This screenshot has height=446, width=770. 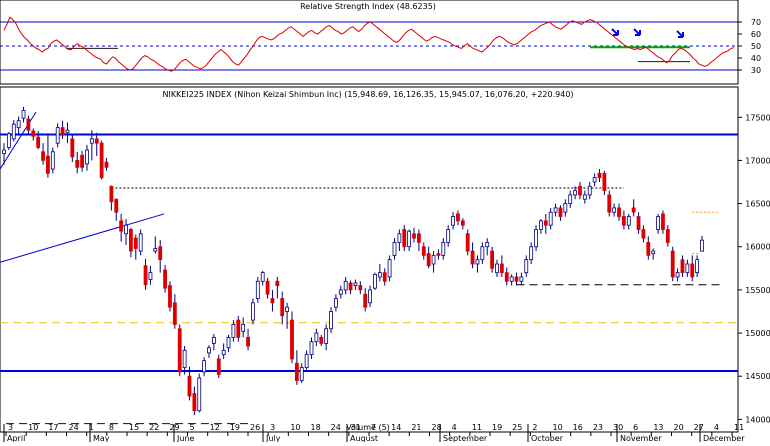 What do you see at coordinates (437, 427) in the screenshot?
I see `x-tick-label: 28` at bounding box center [437, 427].